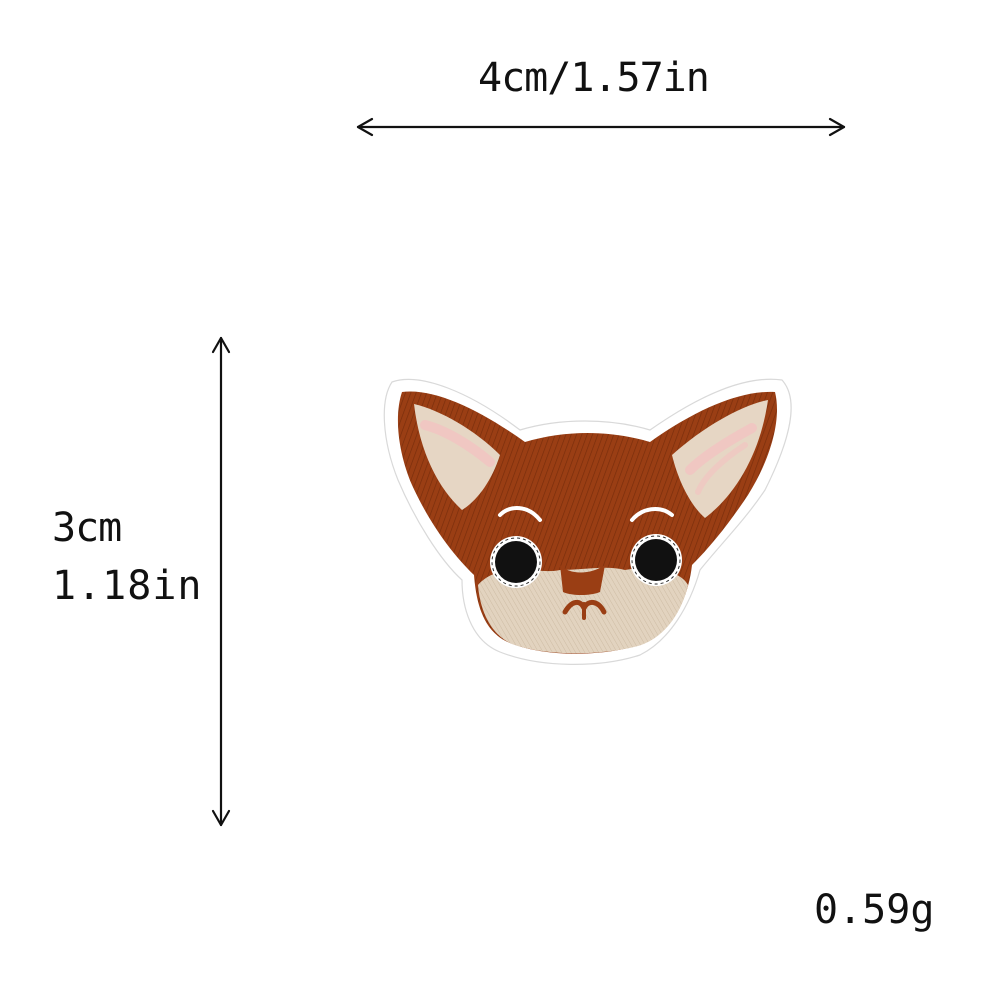  I want to click on right-eyebrow, so click(652, 514).